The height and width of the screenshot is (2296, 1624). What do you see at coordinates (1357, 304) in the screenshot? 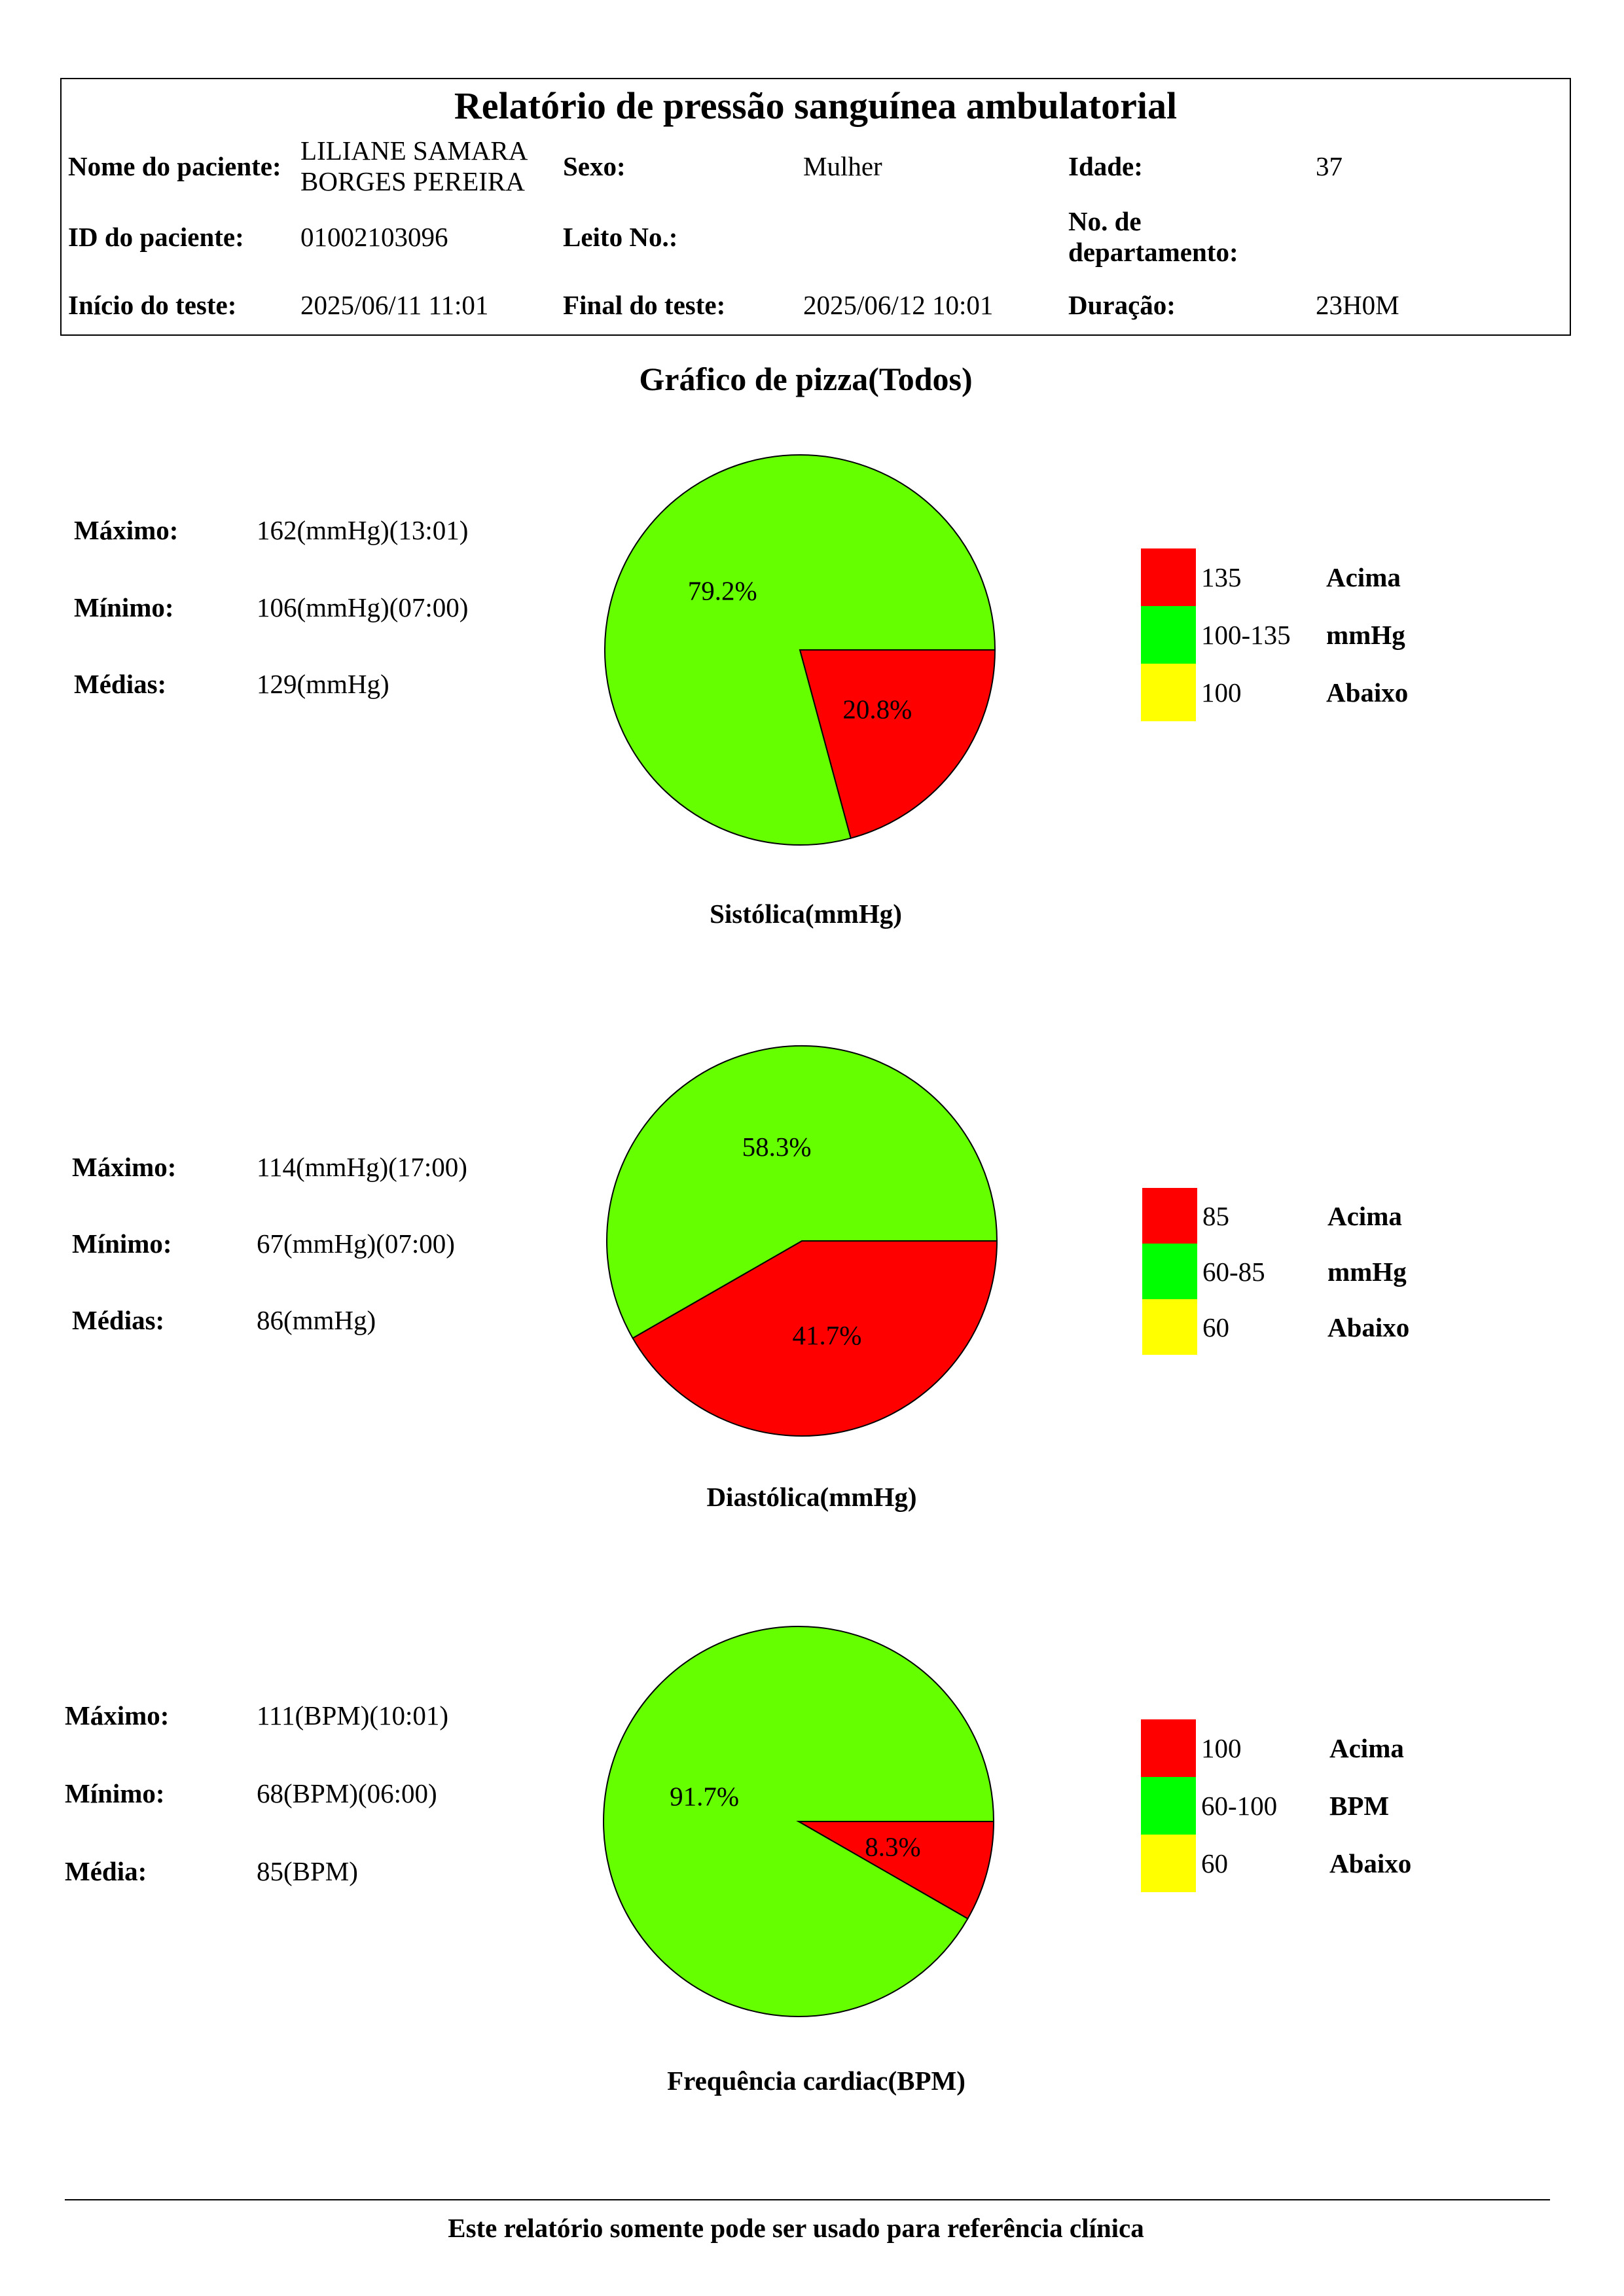
I see `duration-value: 23H0M` at bounding box center [1357, 304].